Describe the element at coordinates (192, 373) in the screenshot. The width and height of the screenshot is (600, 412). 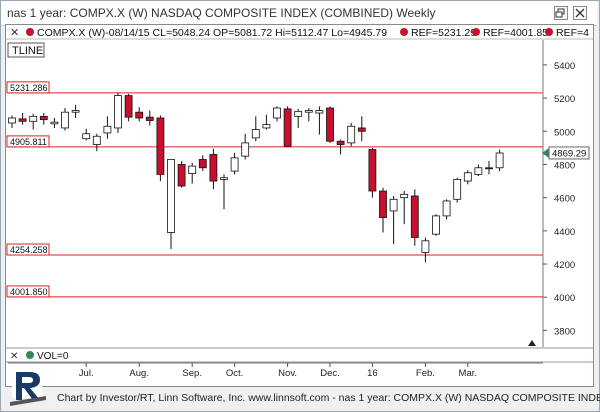
I see `x-tick-label: Sep.` at that location.